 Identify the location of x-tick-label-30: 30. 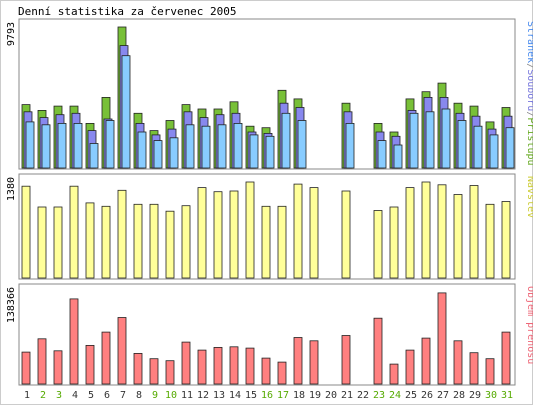
(491, 395).